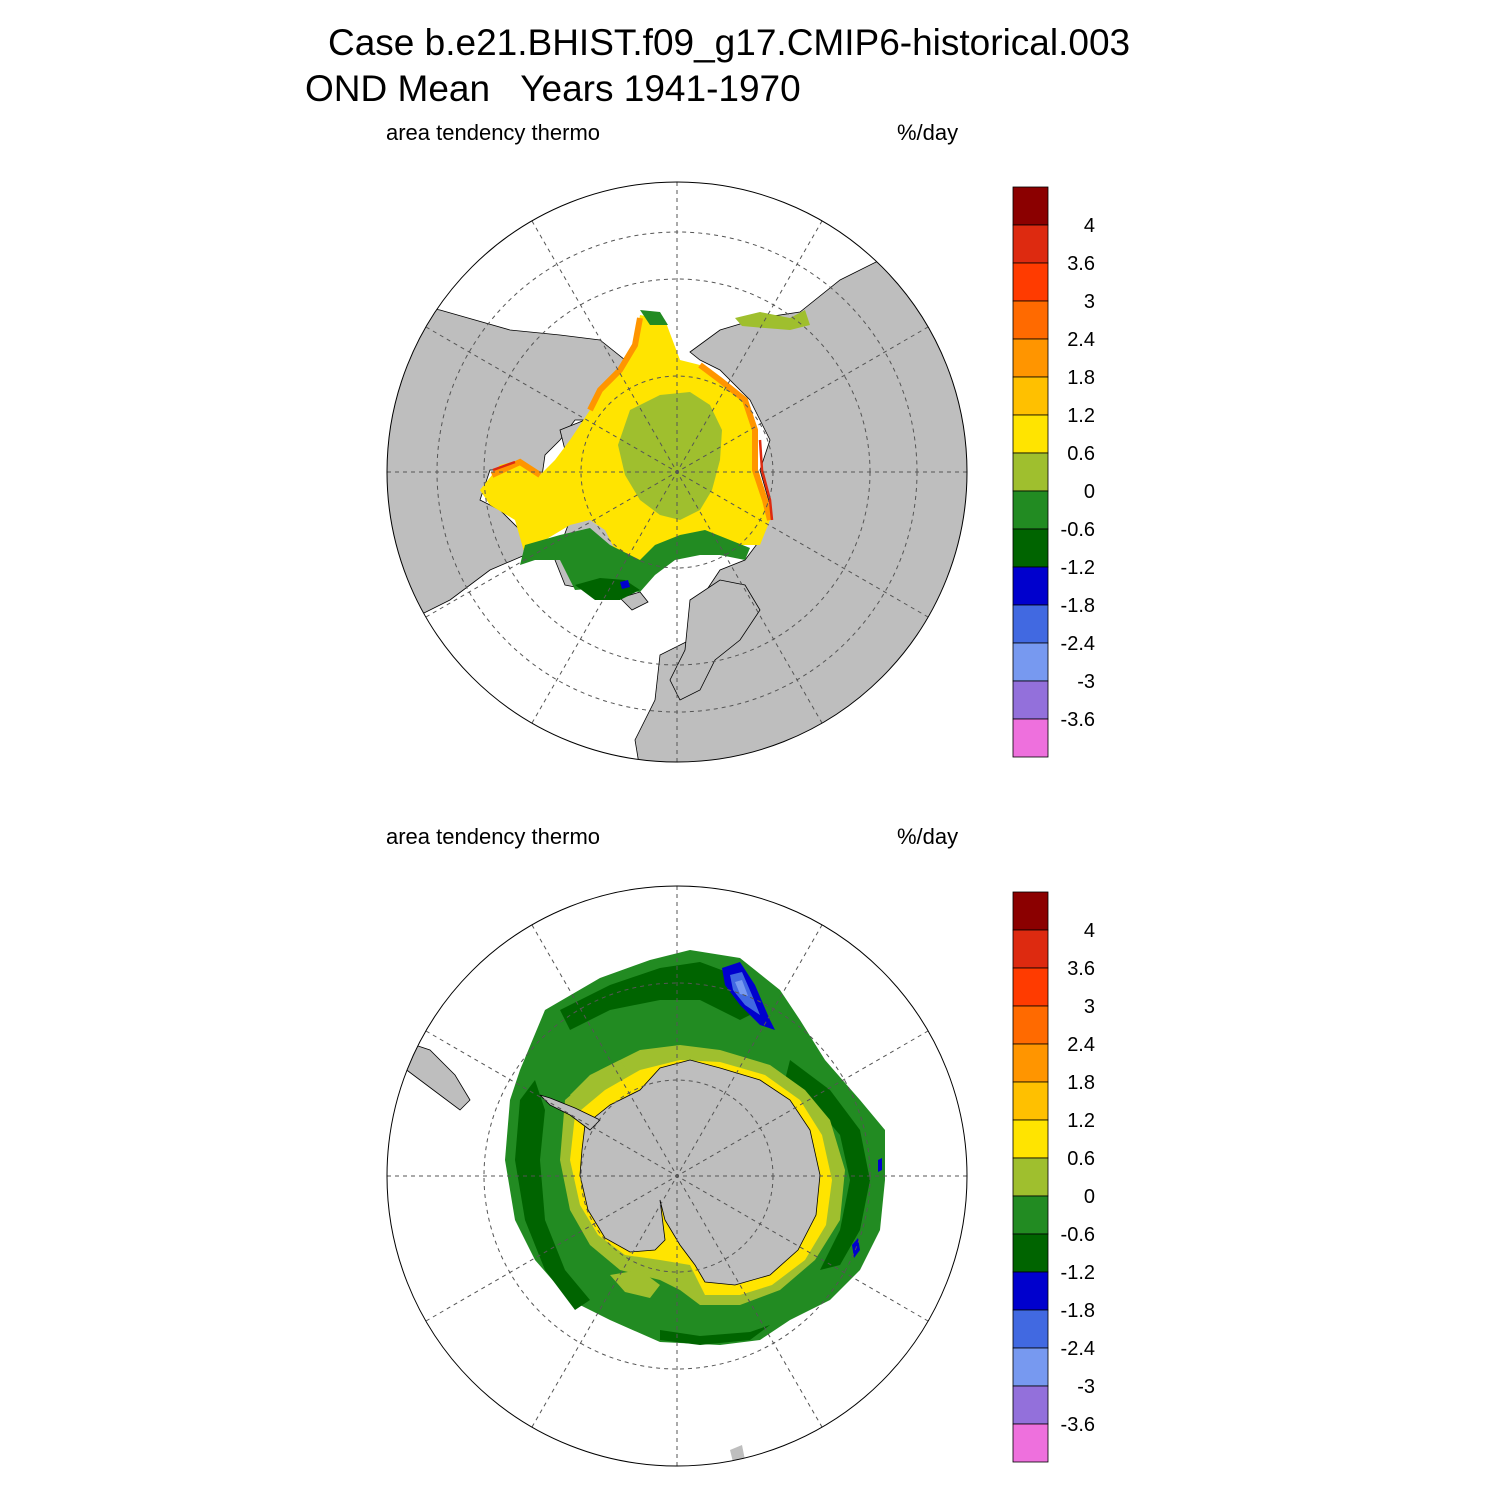  I want to click on north-ice-central-near-zero, so click(670, 456).